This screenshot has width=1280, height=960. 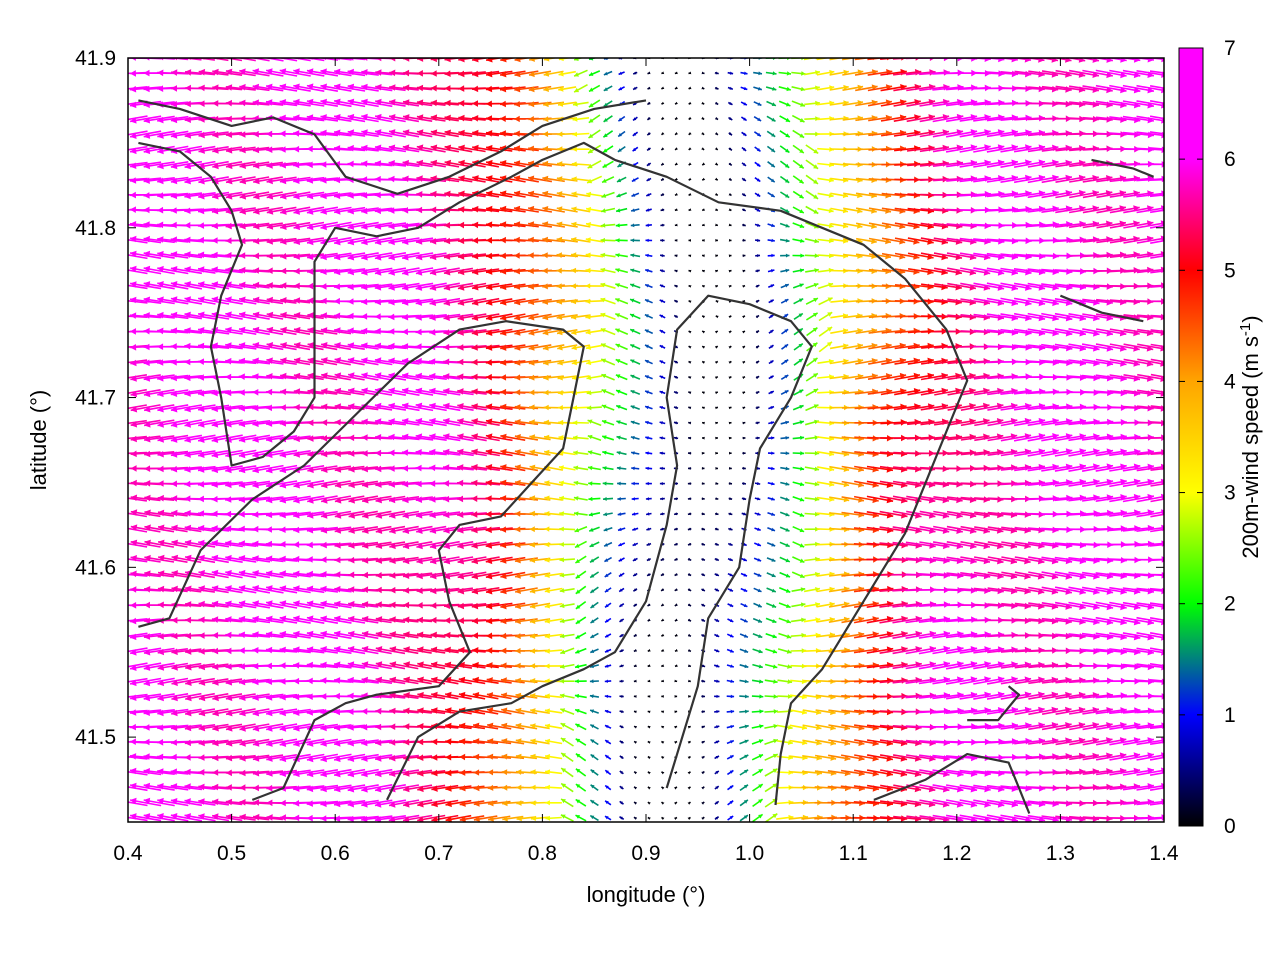 I want to click on y-tick-label: 41.5, so click(x=95, y=737).